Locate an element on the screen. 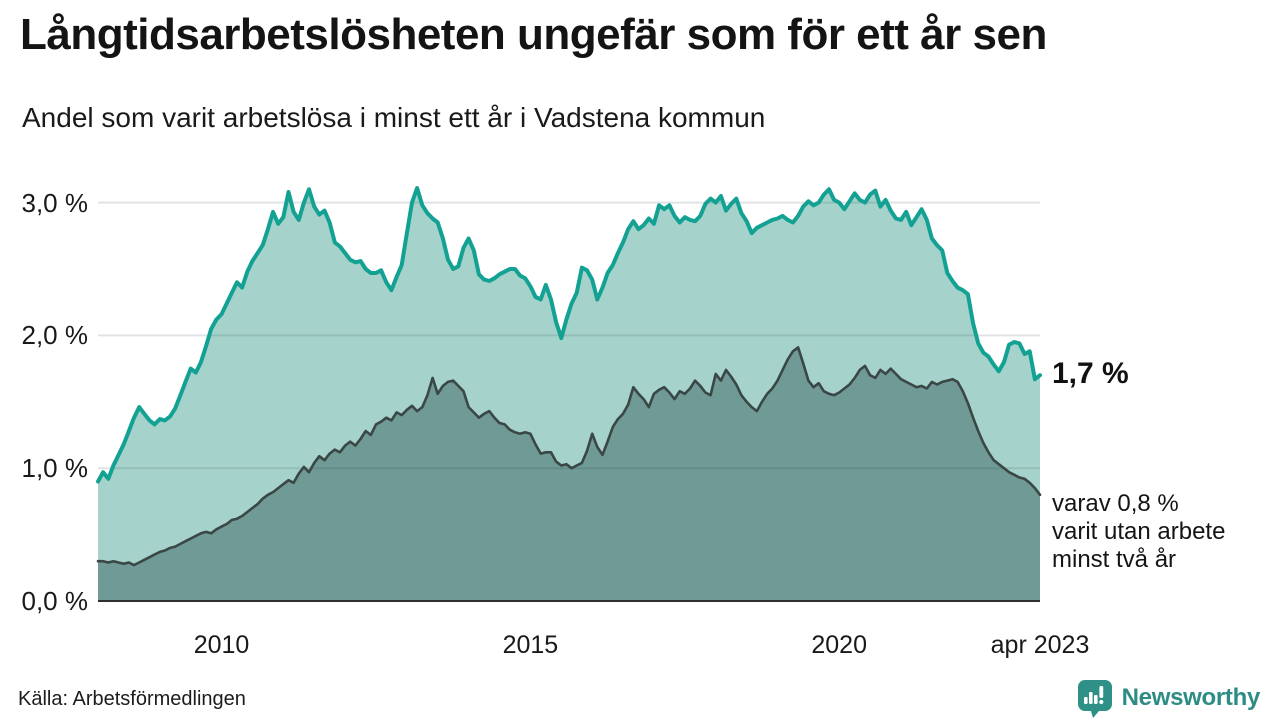 This screenshot has width=1280, height=720. newsworthy-bubble-chart-icon is located at coordinates (1094, 698).